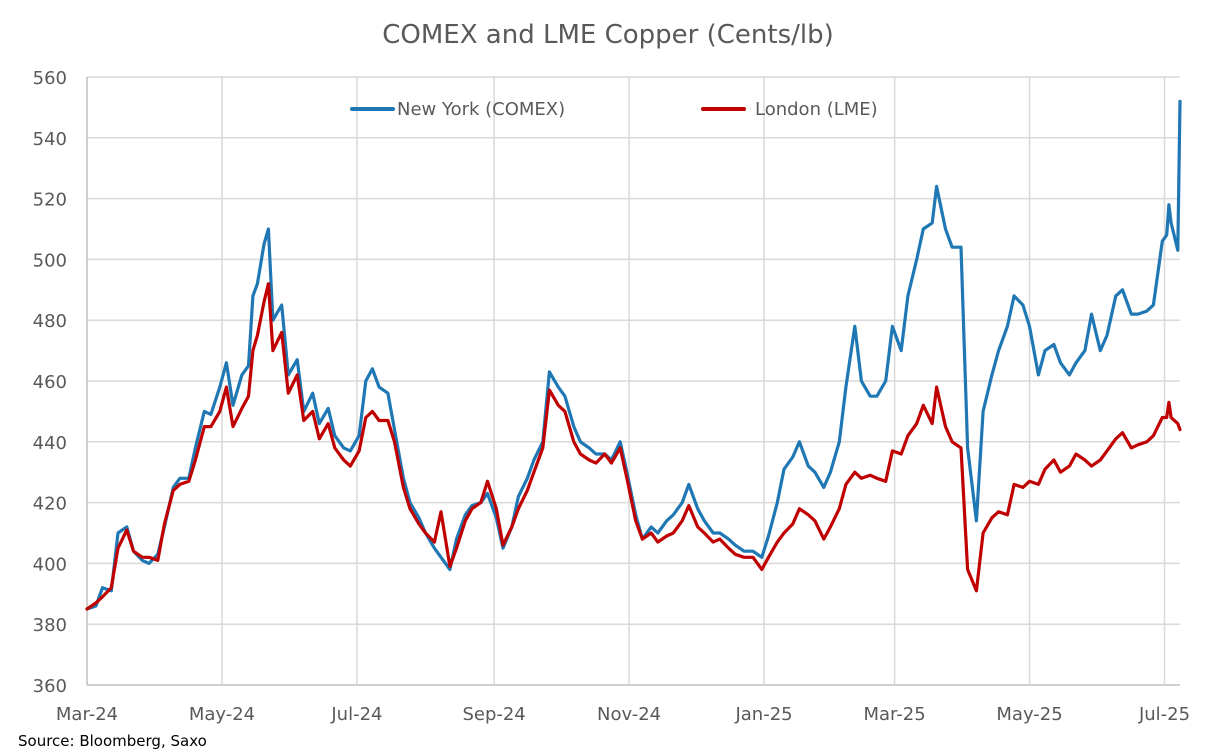 The image size is (1217, 752). What do you see at coordinates (50, 504) in the screenshot?
I see `y-tick-label: 420` at bounding box center [50, 504].